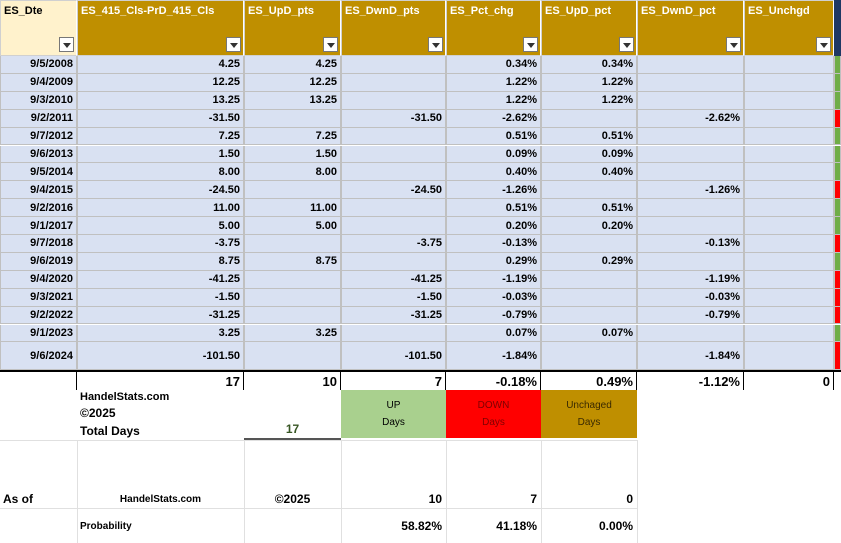 The width and height of the screenshot is (841, 543). What do you see at coordinates (589, 65) in the screenshot?
I see `data-cell: 0.34%` at bounding box center [589, 65].